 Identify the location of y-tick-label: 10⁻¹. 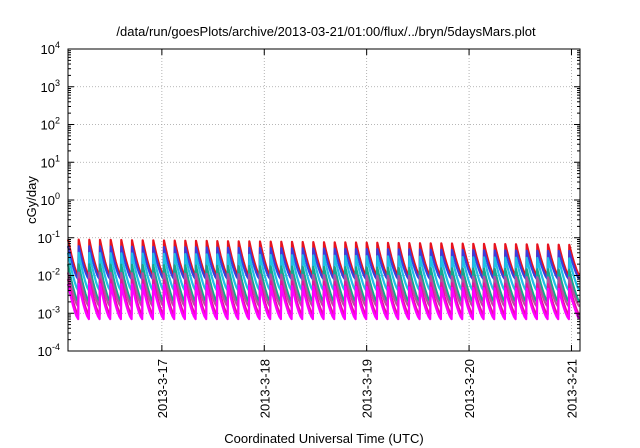
(49, 237).